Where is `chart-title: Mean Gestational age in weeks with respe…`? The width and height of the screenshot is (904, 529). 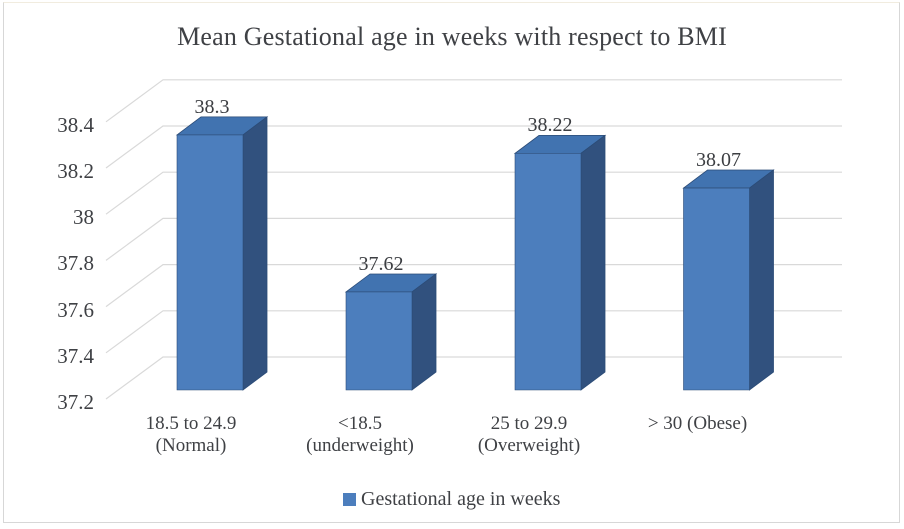 chart-title: Mean Gestational age in weeks with respe… is located at coordinates (452, 36).